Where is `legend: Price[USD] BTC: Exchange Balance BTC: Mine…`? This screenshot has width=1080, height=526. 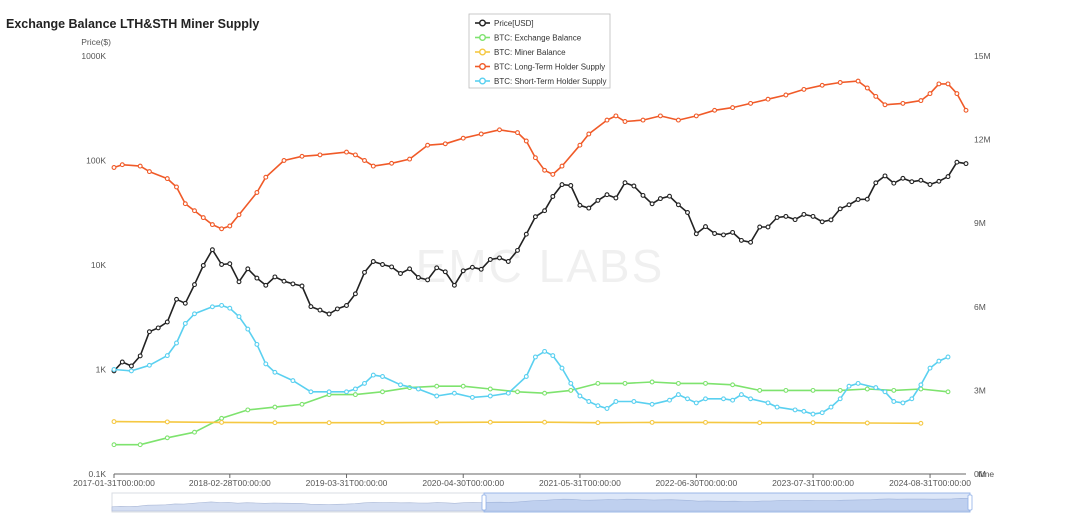
legend: Price[USD] BTC: Exchange Balance BTC: Mine… is located at coordinates (539, 51).